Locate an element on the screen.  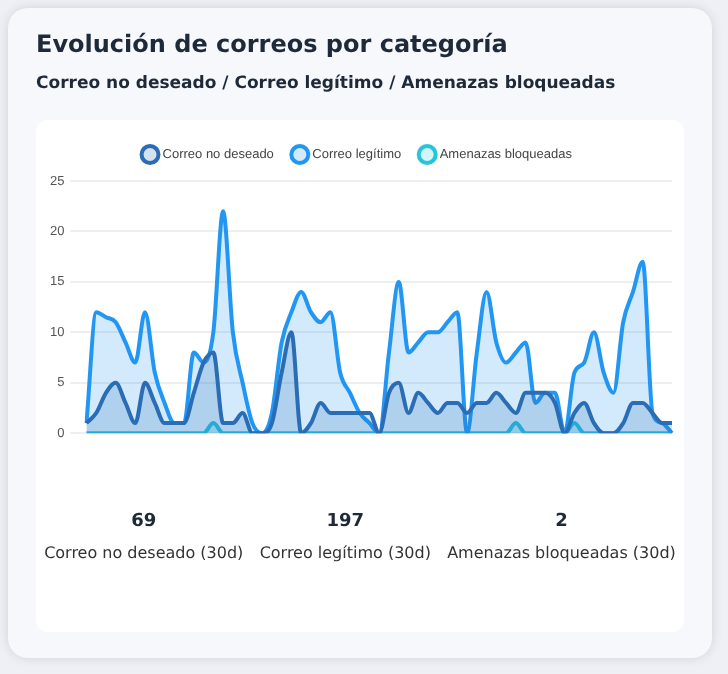
category-label: Correo no deseado (30d) is located at coordinates (144, 553).